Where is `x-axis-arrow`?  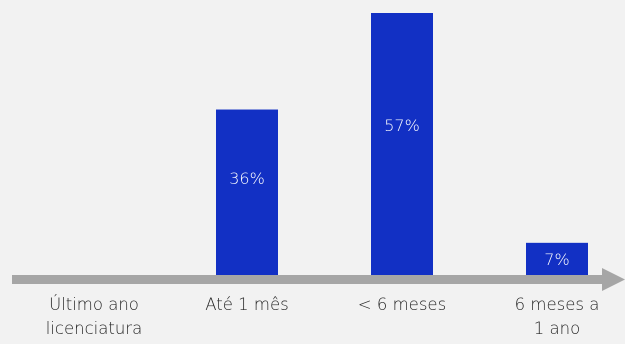
x-axis-arrow is located at coordinates (318, 279).